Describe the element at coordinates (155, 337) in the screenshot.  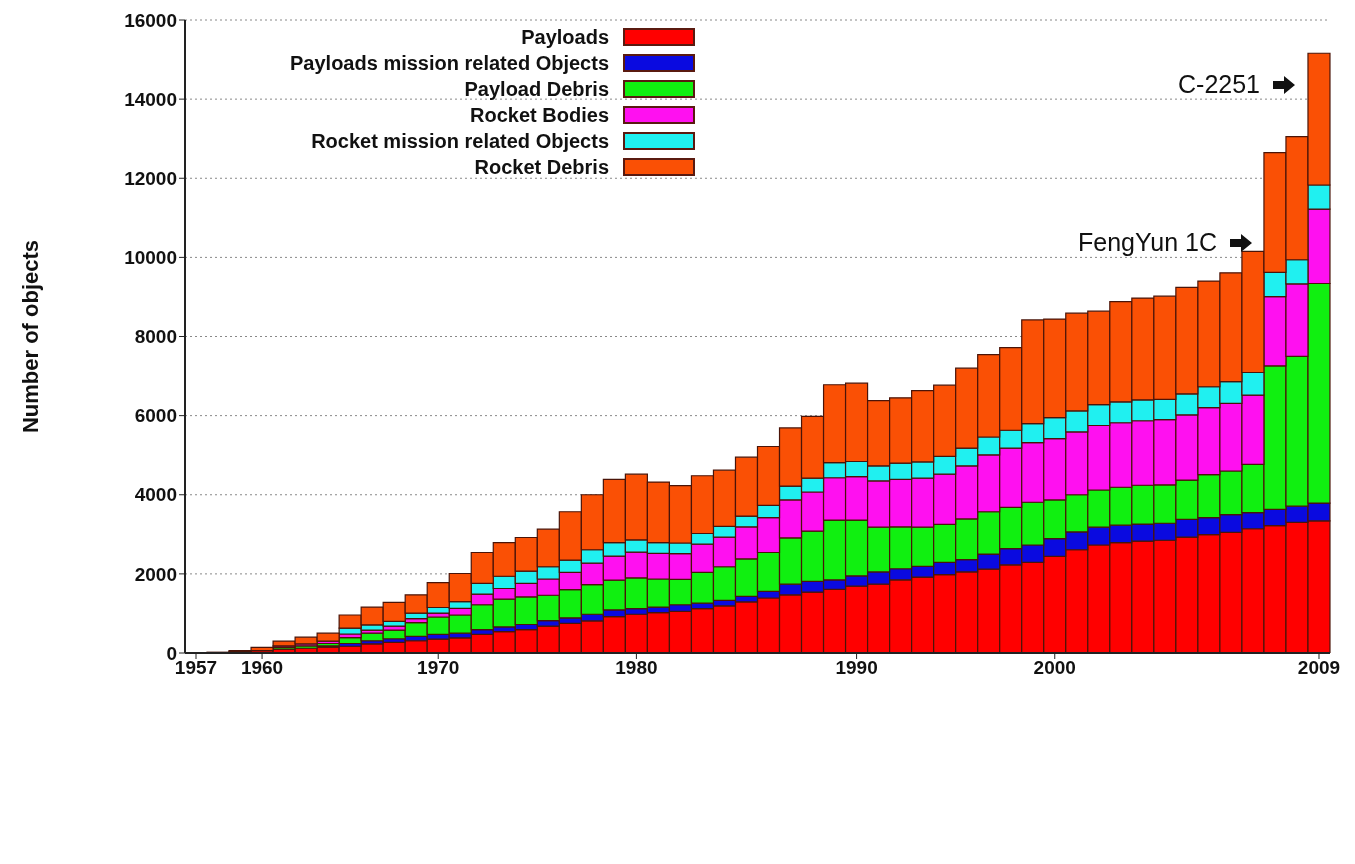
I see `y-tick-label: 8000` at that location.